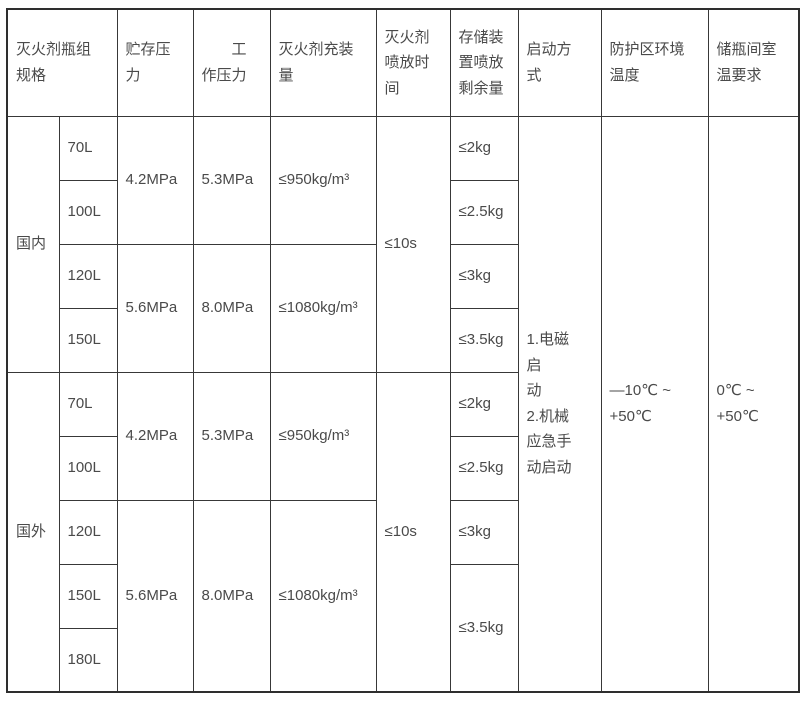  I want to click on size-cell-foreign-70l: 70L, so click(88, 404).